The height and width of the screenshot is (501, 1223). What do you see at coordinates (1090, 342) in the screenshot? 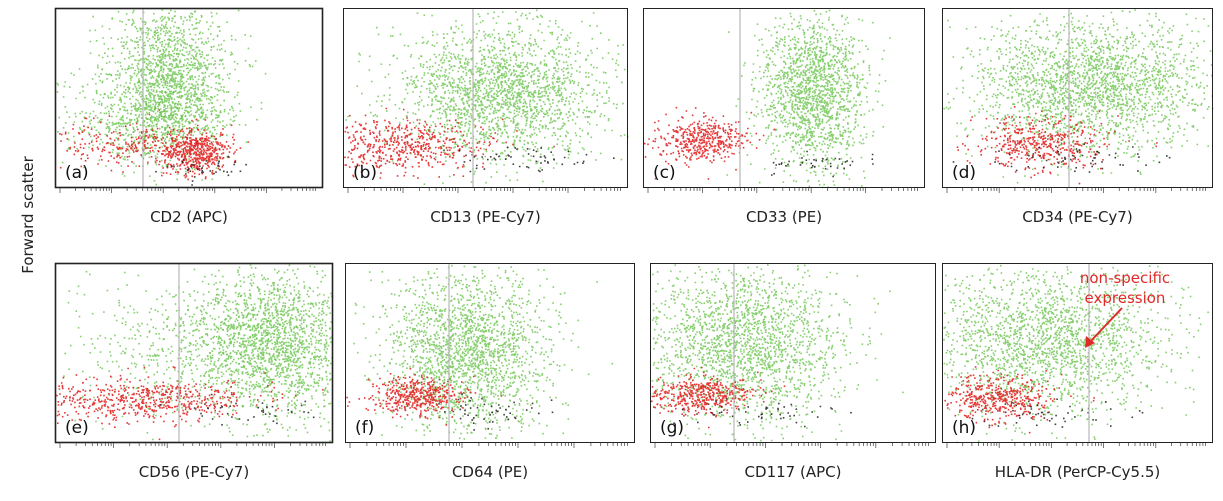
I see `annotation-arrow-head` at bounding box center [1090, 342].